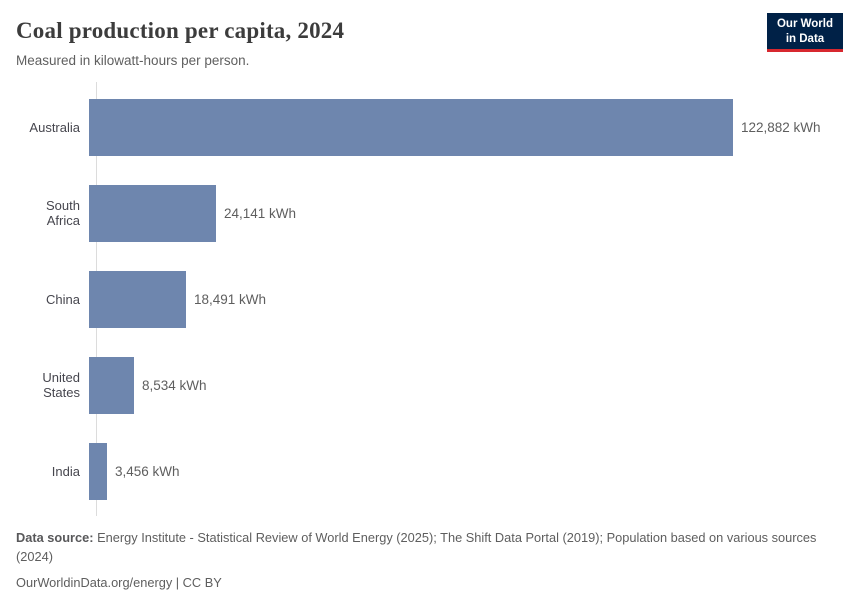  What do you see at coordinates (133, 60) in the screenshot?
I see `chart-subtitle: Measured in kilowatt-hours per person.` at bounding box center [133, 60].